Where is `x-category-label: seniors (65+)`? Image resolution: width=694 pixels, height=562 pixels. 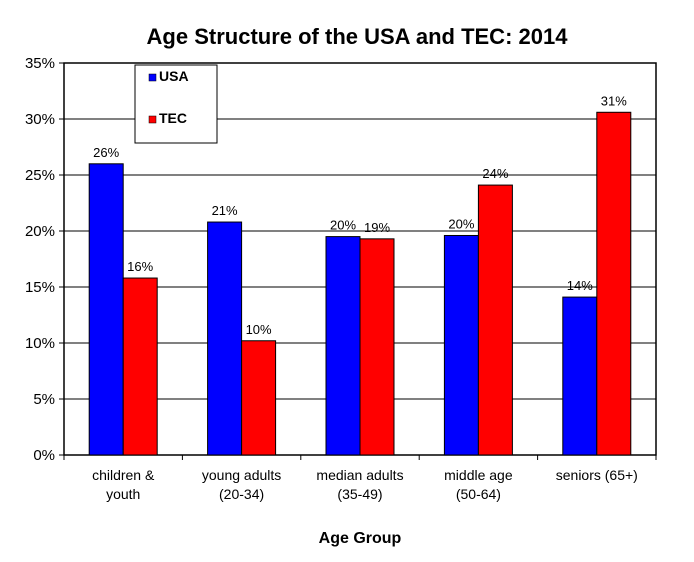
x-category-label: seniors (65+) is located at coordinates (597, 475).